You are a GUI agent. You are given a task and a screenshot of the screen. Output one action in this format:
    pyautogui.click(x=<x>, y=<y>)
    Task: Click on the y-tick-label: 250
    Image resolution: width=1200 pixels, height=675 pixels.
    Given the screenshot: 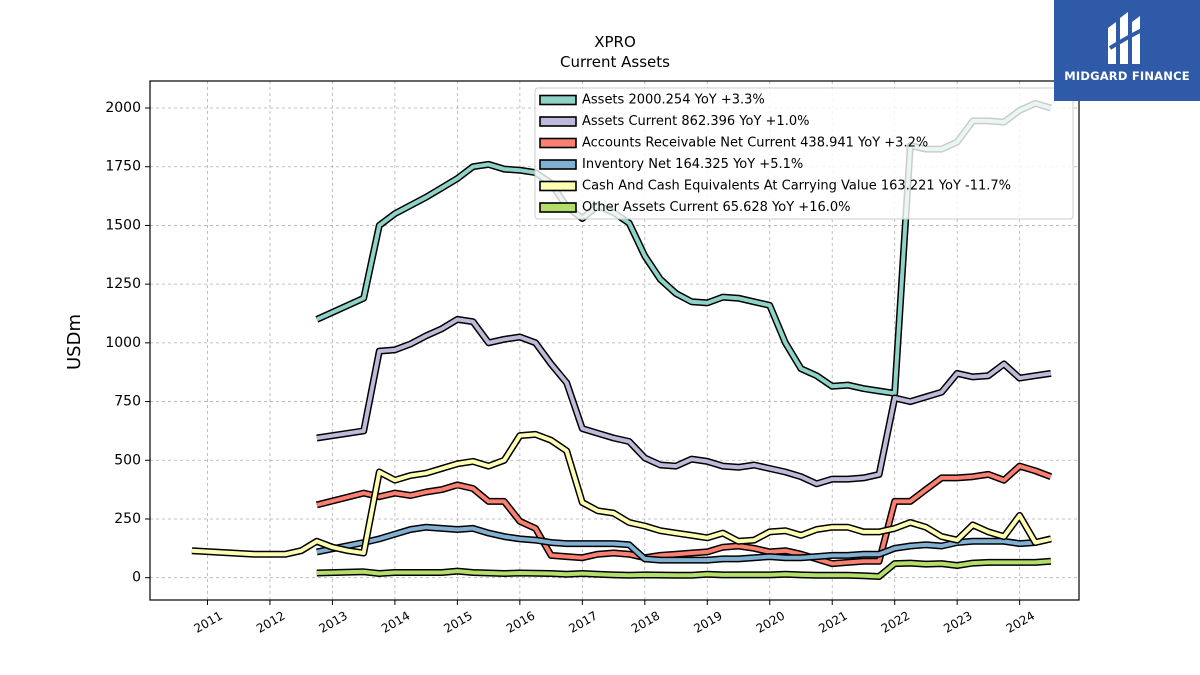 What is the action you would take?
    pyautogui.click(x=127, y=519)
    